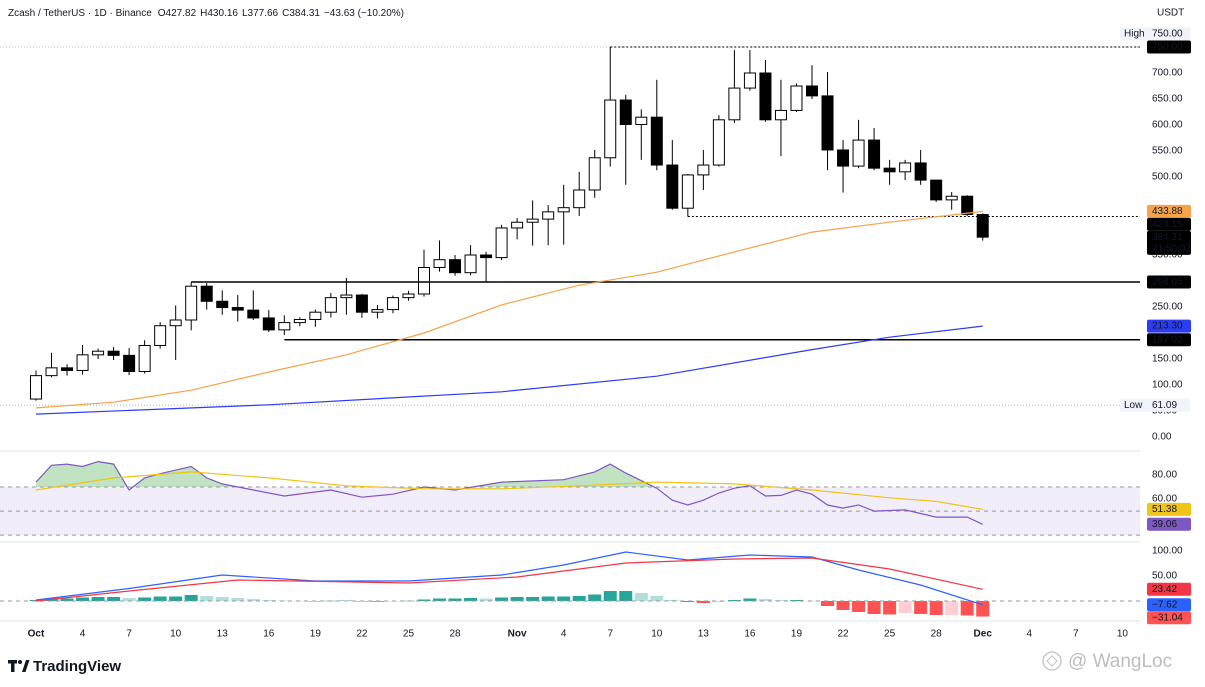 This screenshot has height=687, width=1205. I want to click on ohlc-value: 377.66, so click(263, 13).